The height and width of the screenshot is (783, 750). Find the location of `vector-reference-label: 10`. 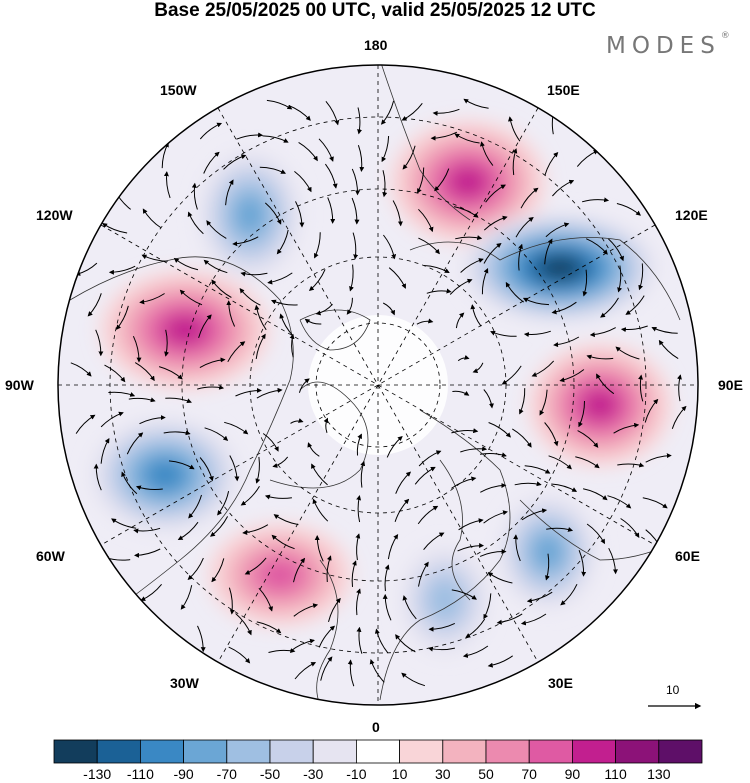

vector-reference-label: 10 is located at coordinates (673, 690).